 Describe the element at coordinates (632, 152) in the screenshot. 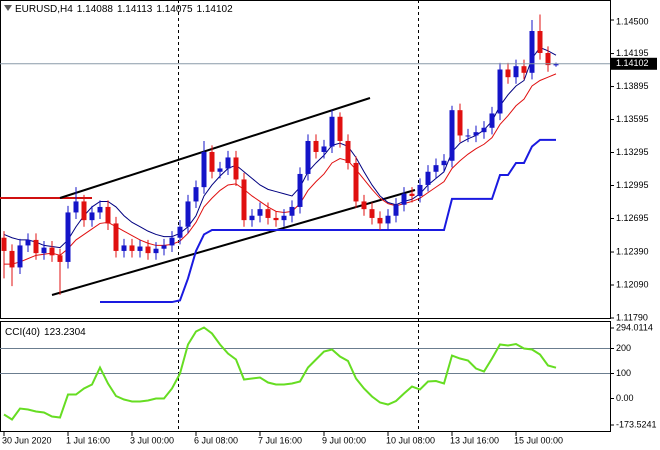

I see `y-tick-label: 1.13295` at that location.